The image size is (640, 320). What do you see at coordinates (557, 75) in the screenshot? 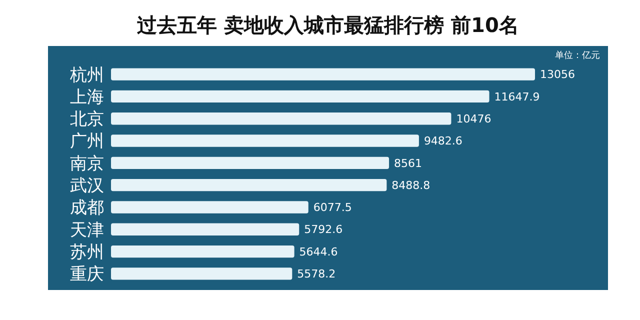
I see `data-label: 13056` at bounding box center [557, 75].